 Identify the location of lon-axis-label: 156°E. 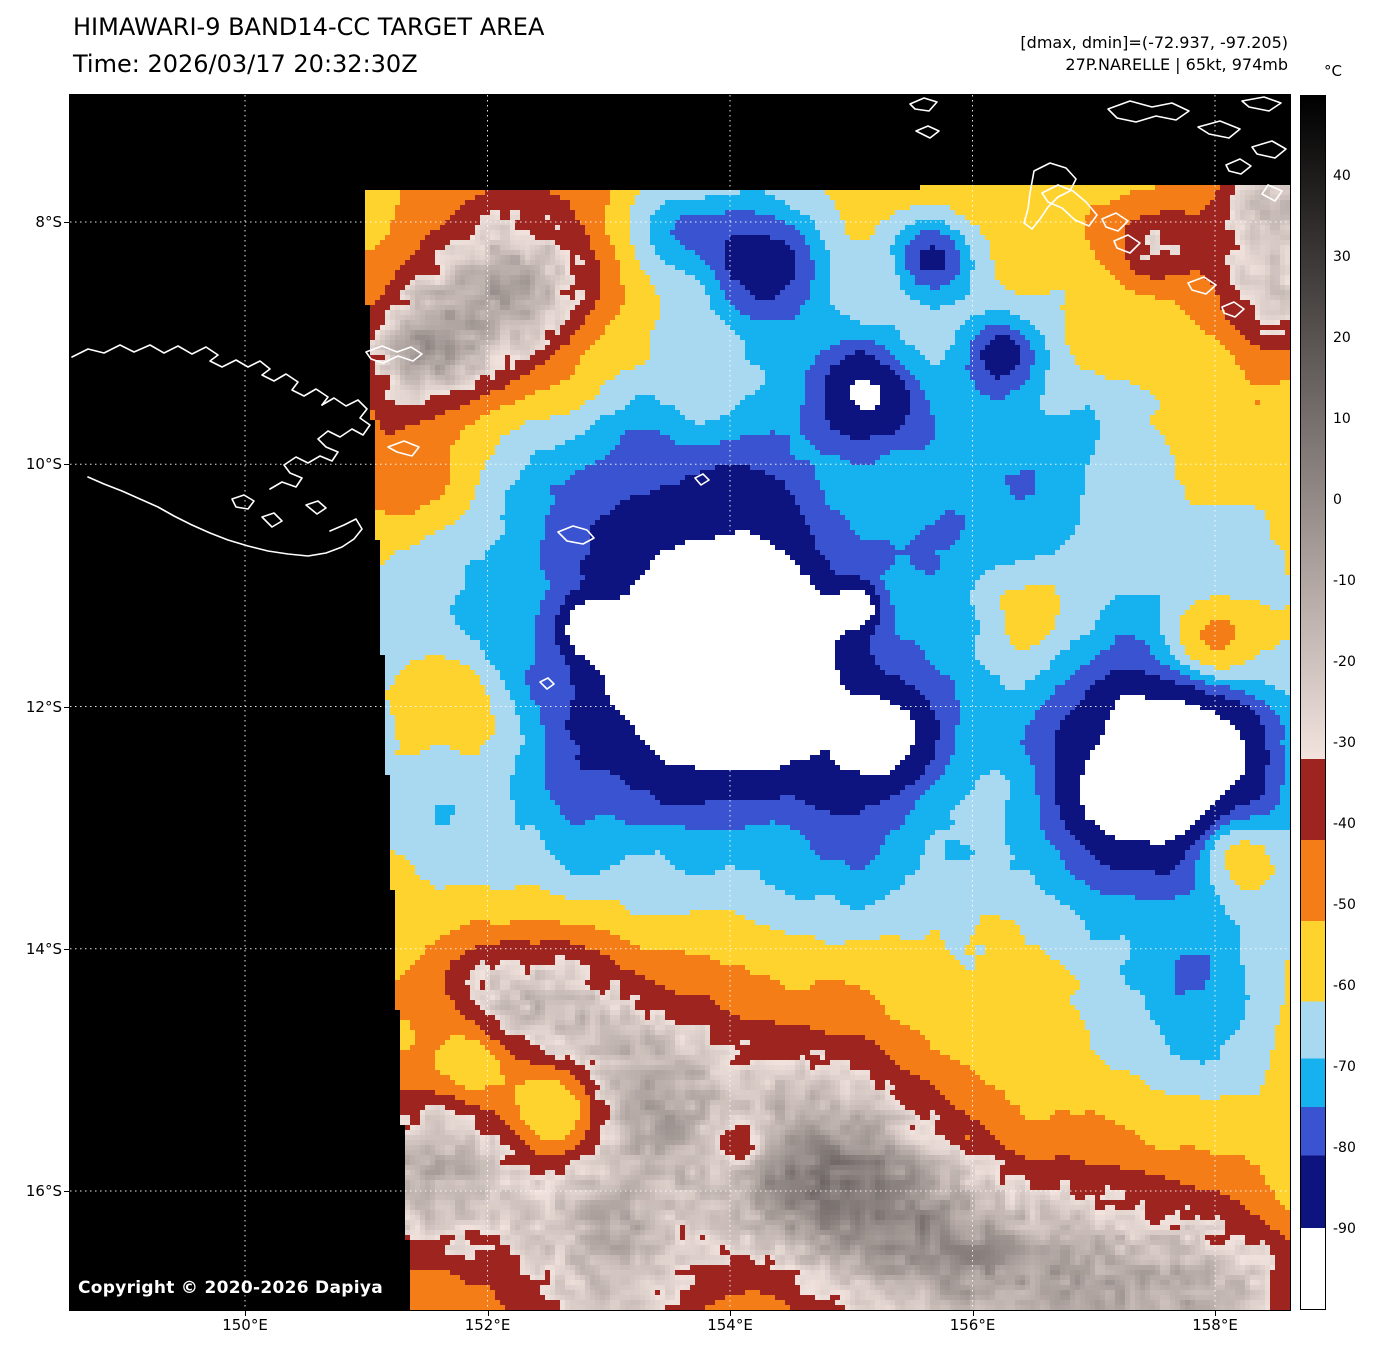
(972, 1325).